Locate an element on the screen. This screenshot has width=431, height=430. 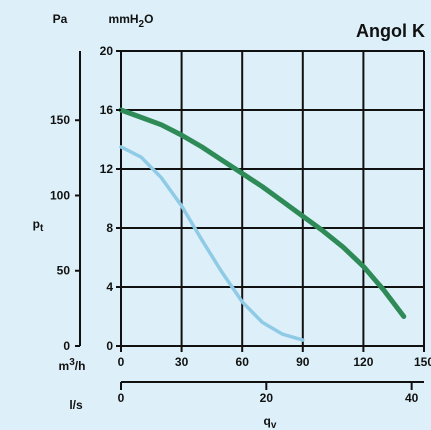
m3h-unit-tail: /h is located at coordinates (80, 366).